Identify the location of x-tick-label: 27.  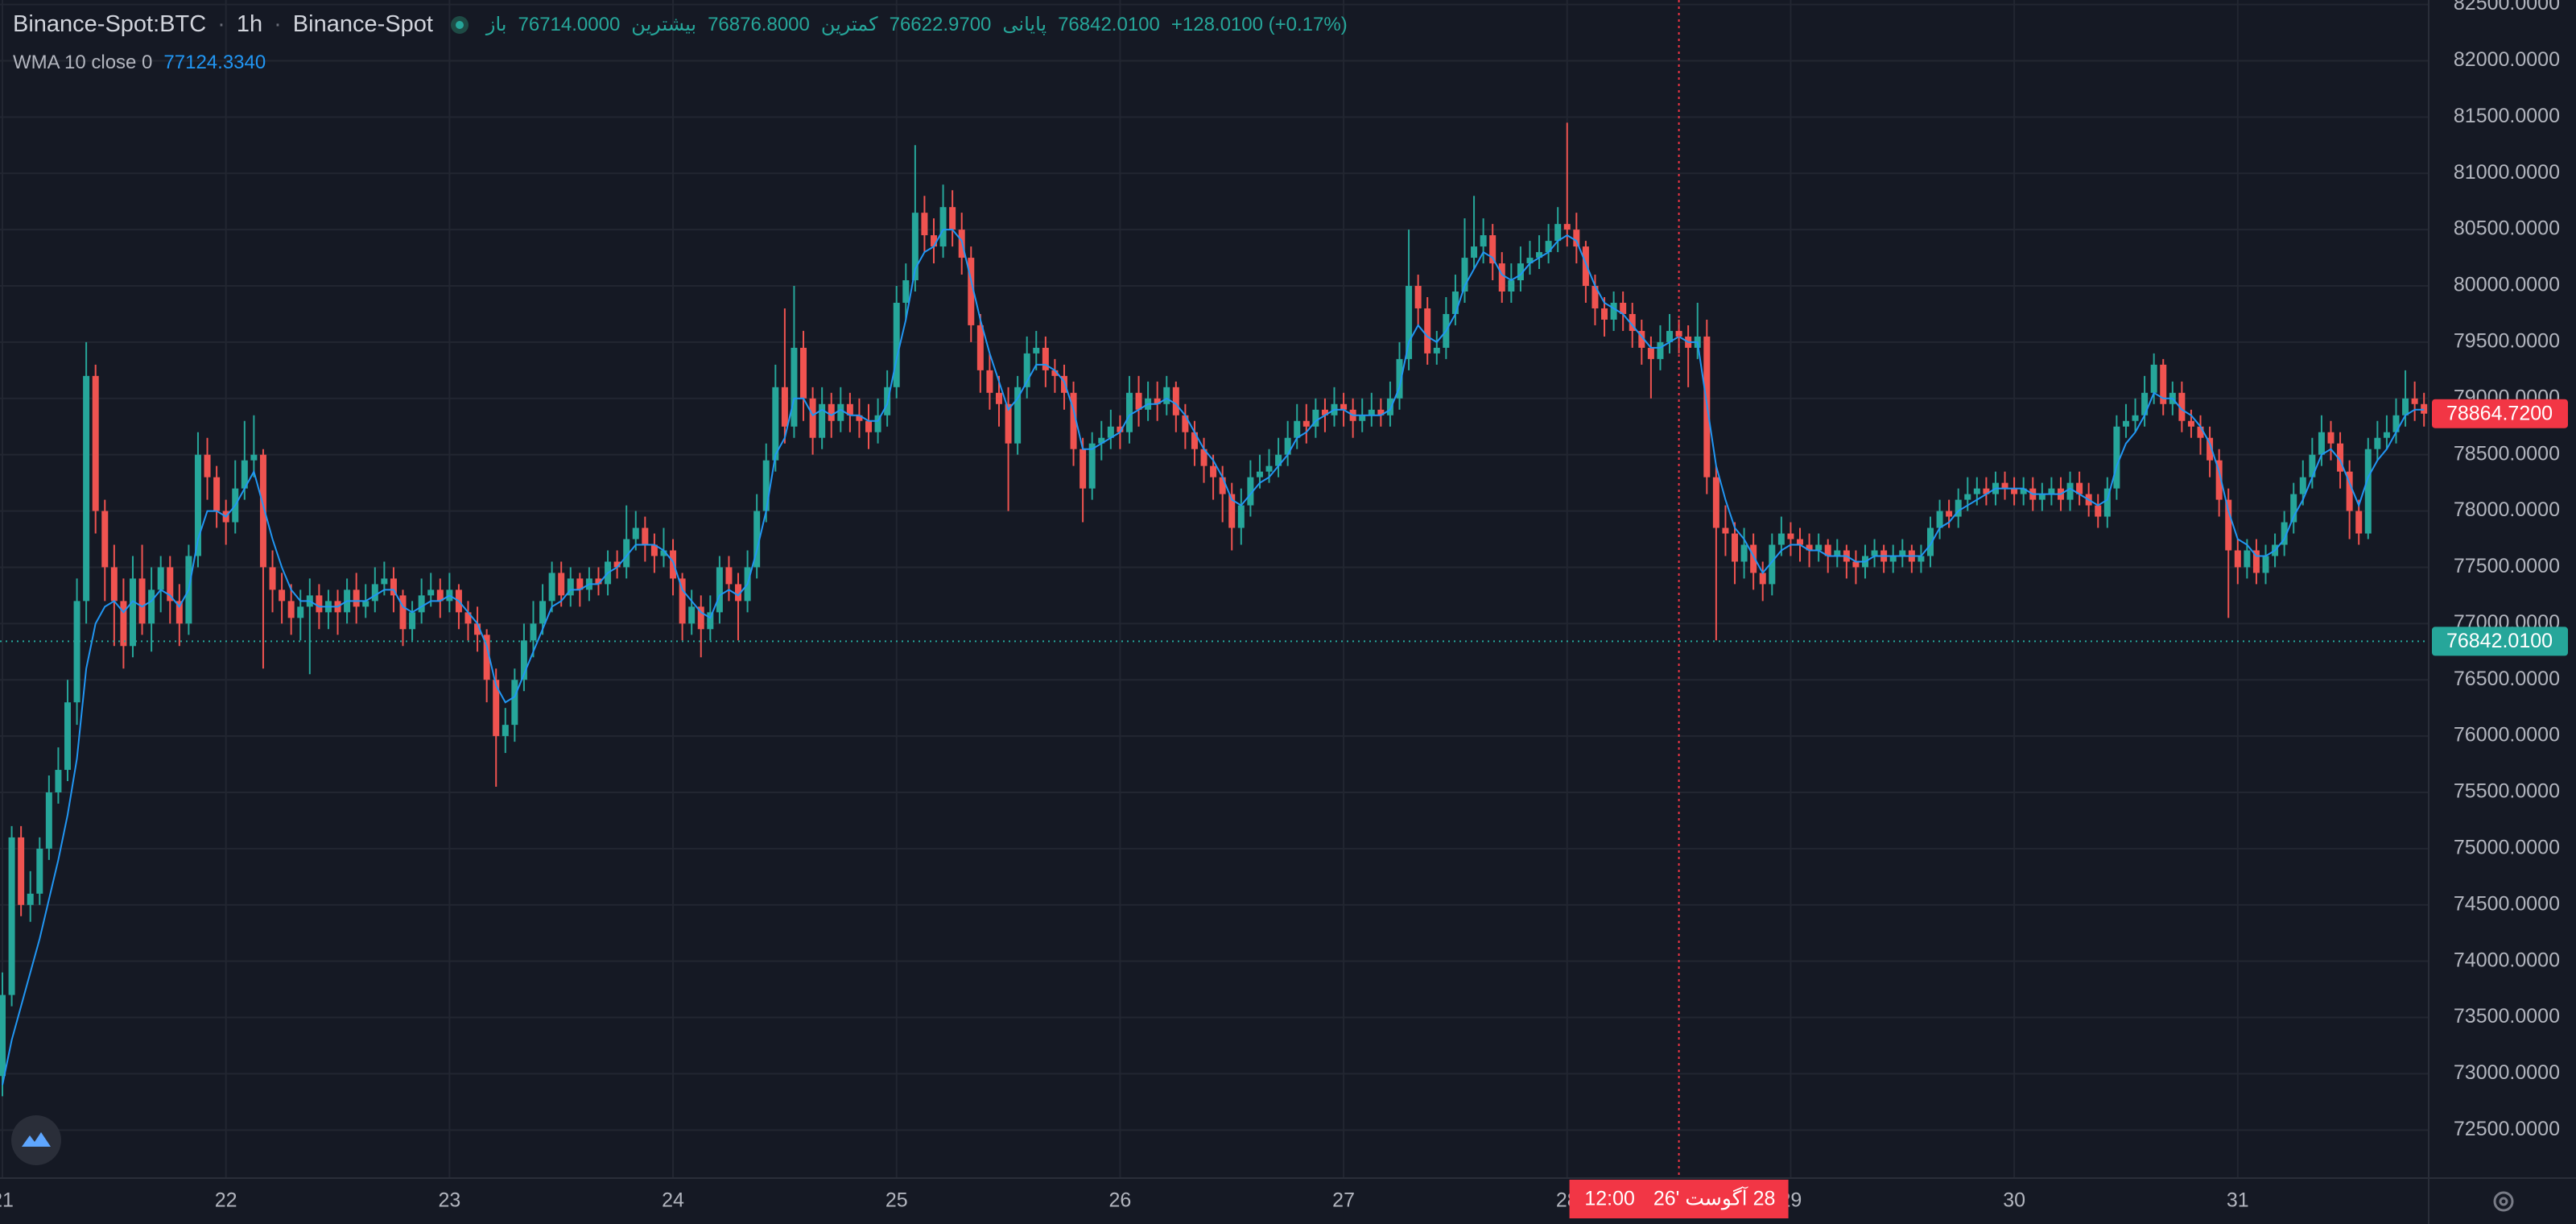
(1343, 1200).